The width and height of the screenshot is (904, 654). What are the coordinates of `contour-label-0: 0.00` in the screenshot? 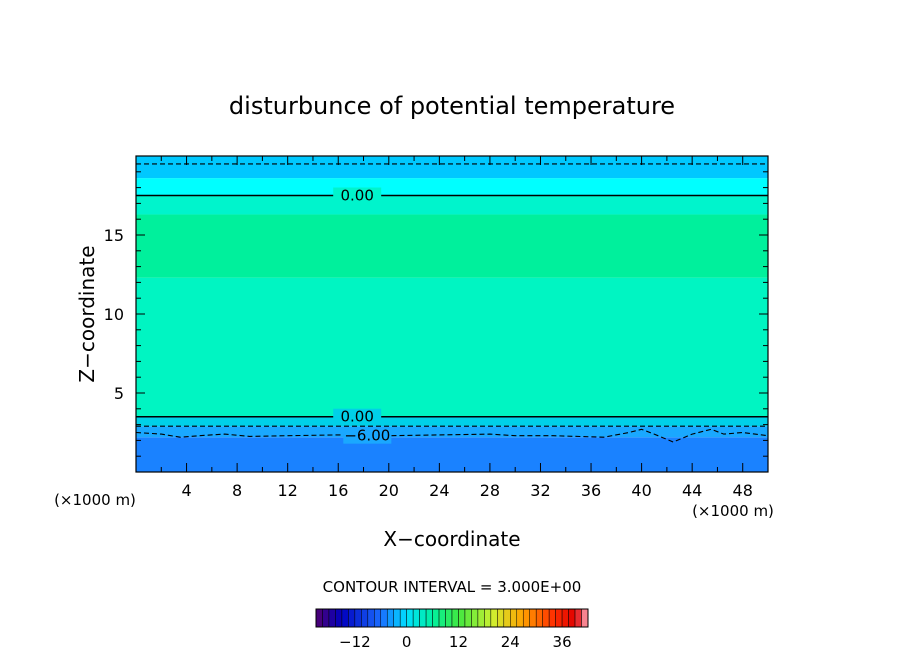 It's located at (356, 196).